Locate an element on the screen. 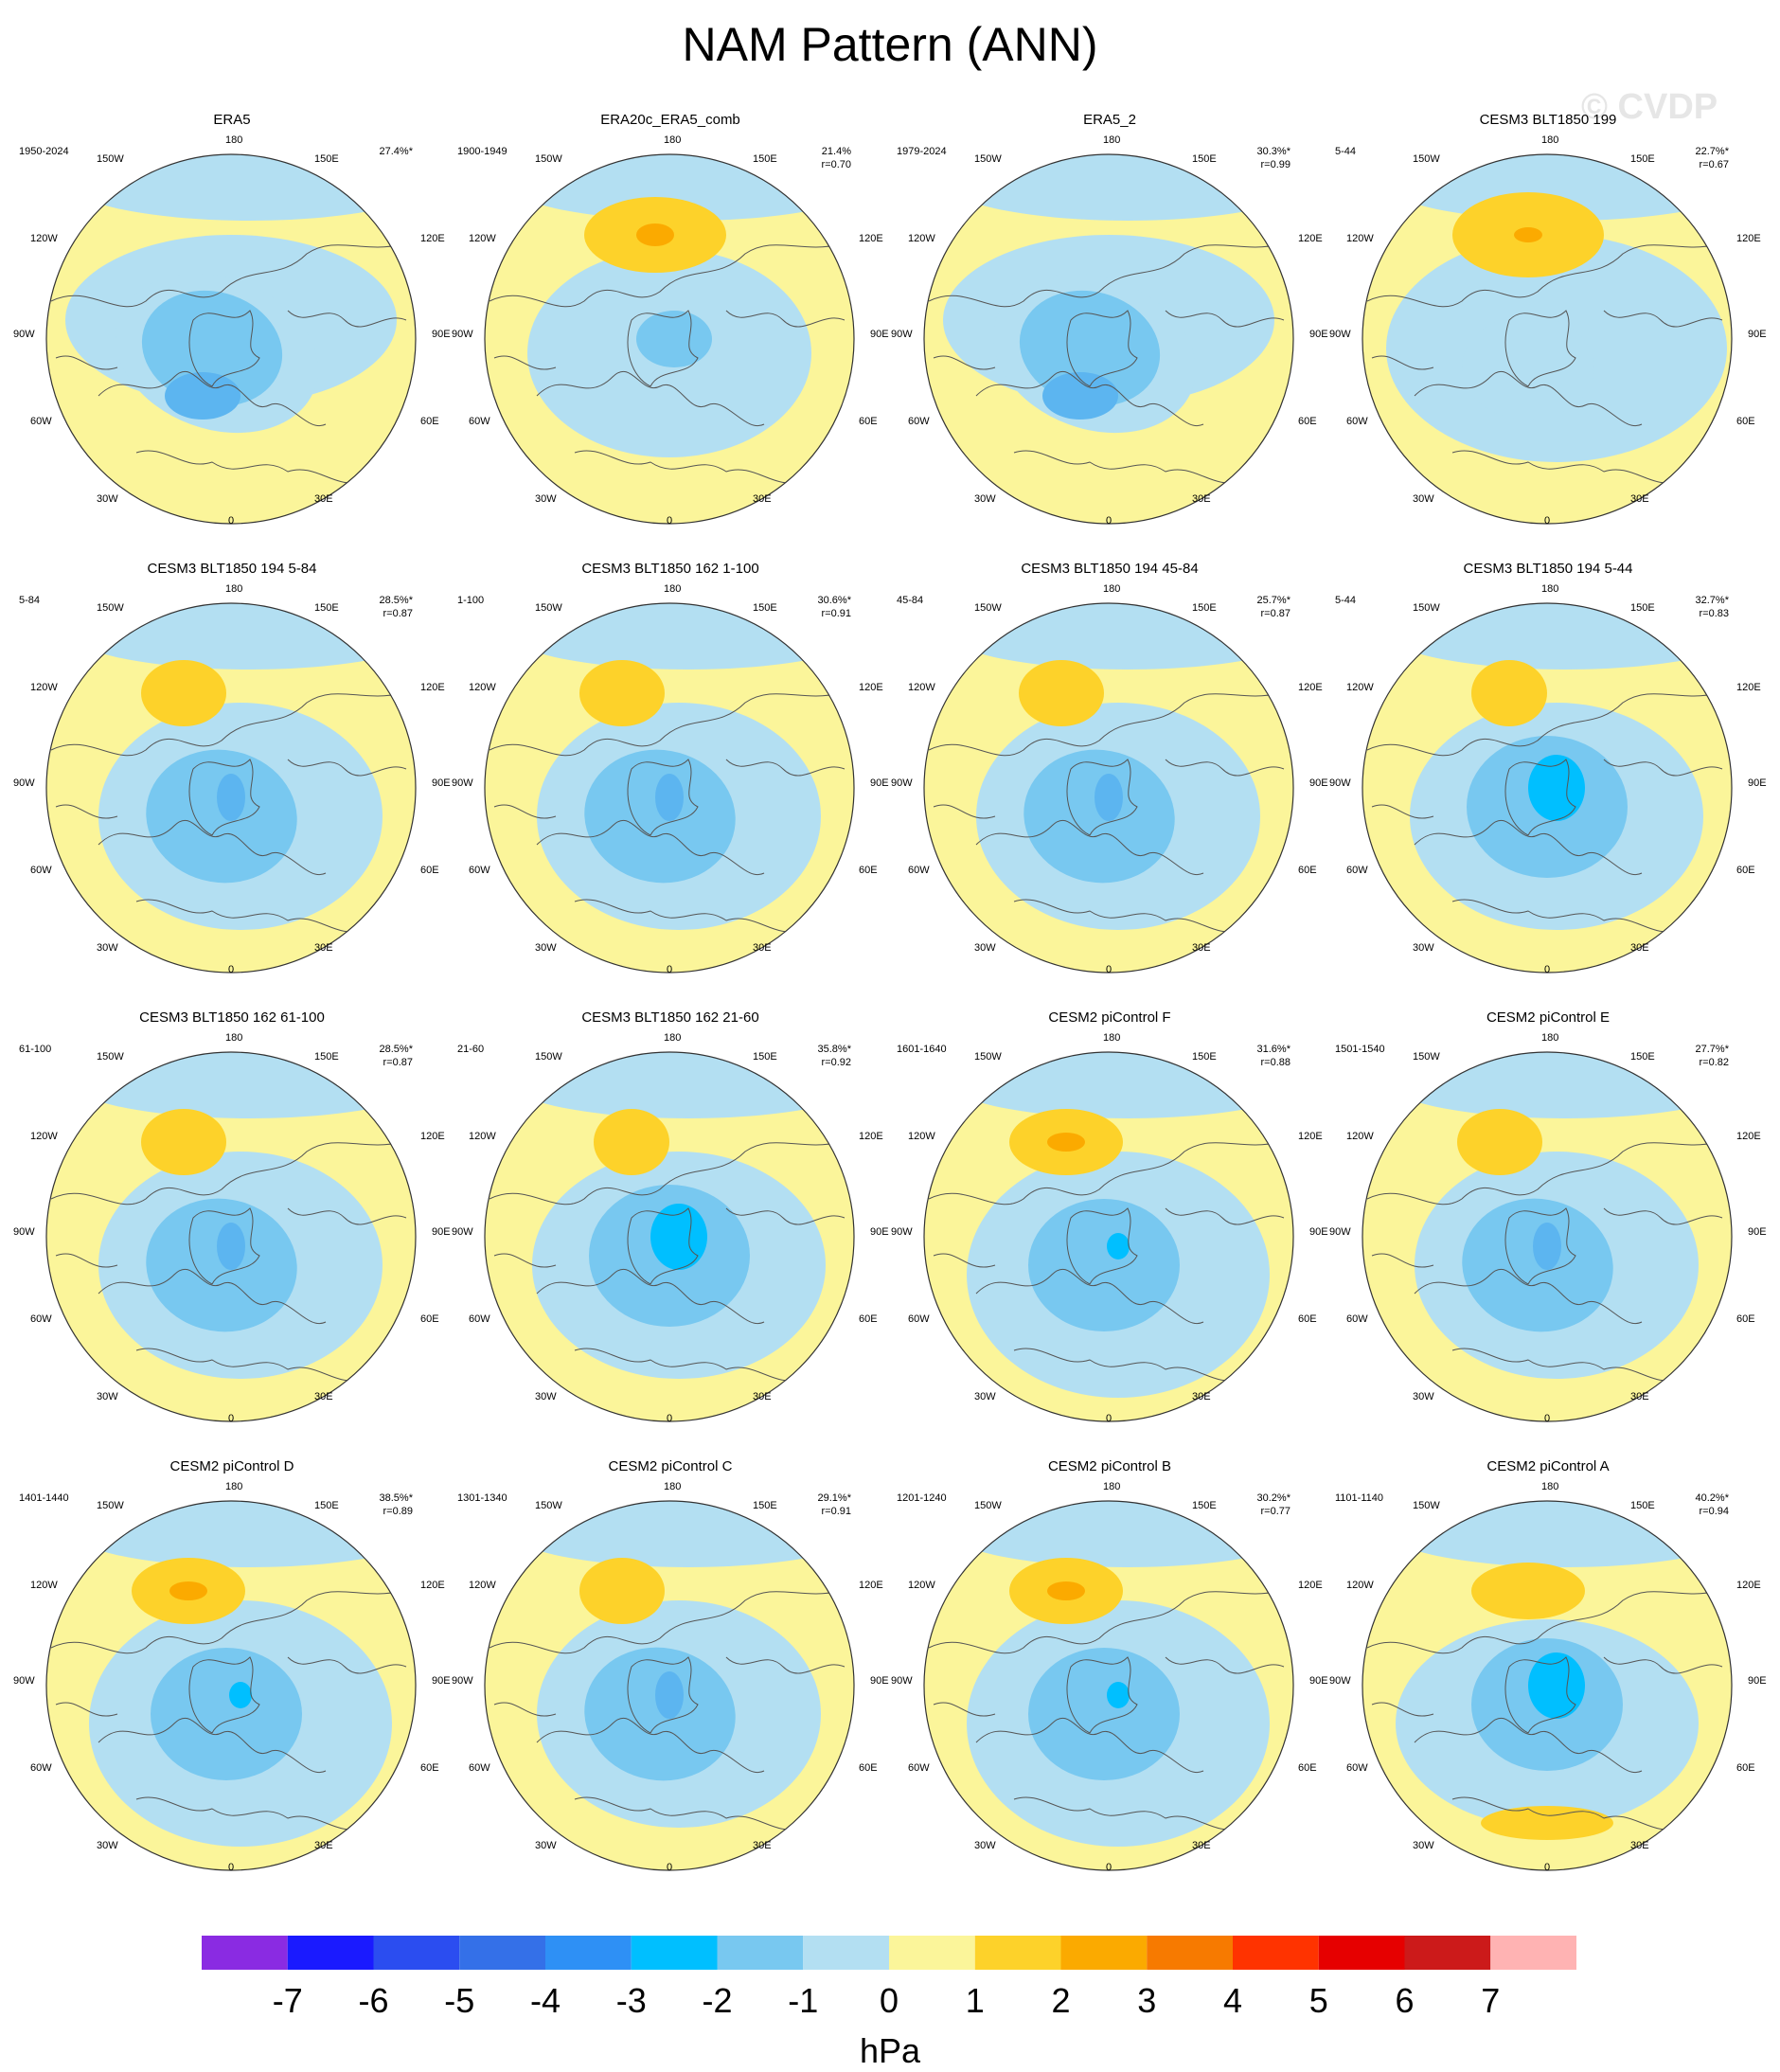  panel-period: 5-44 is located at coordinates (1346, 600).